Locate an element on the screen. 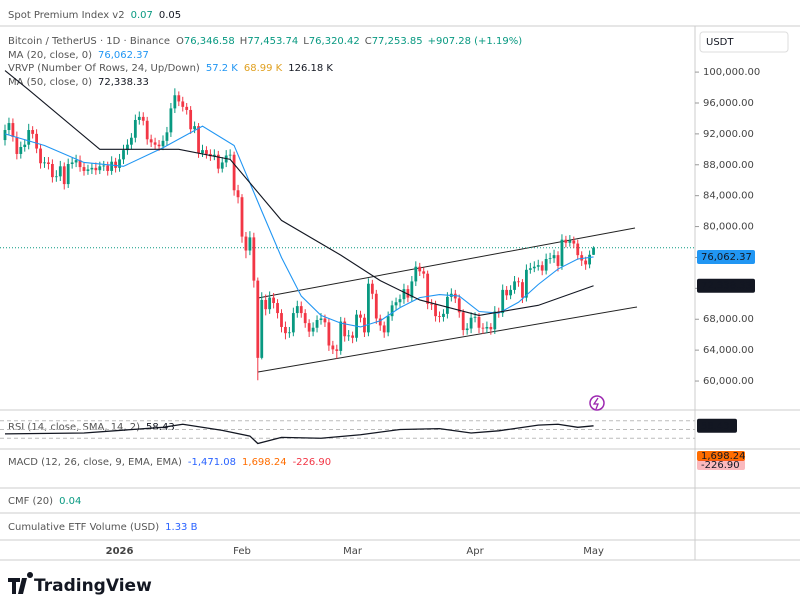 The image size is (800, 605). y-tick-label: 100,000.00 is located at coordinates (731, 72).